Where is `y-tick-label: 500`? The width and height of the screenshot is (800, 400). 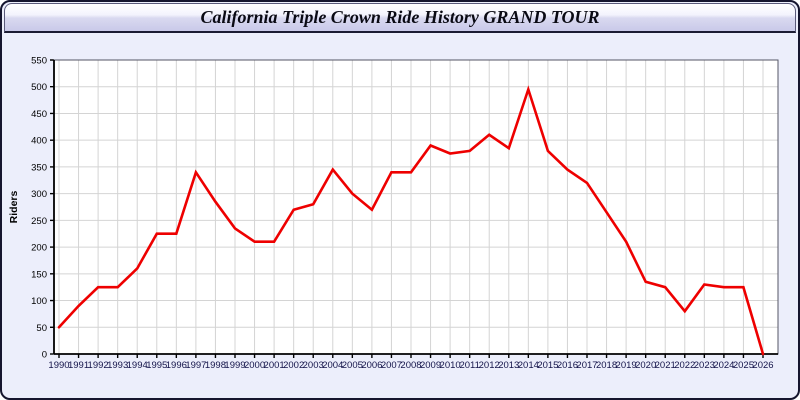
y-tick-label: 500 is located at coordinates (39, 87).